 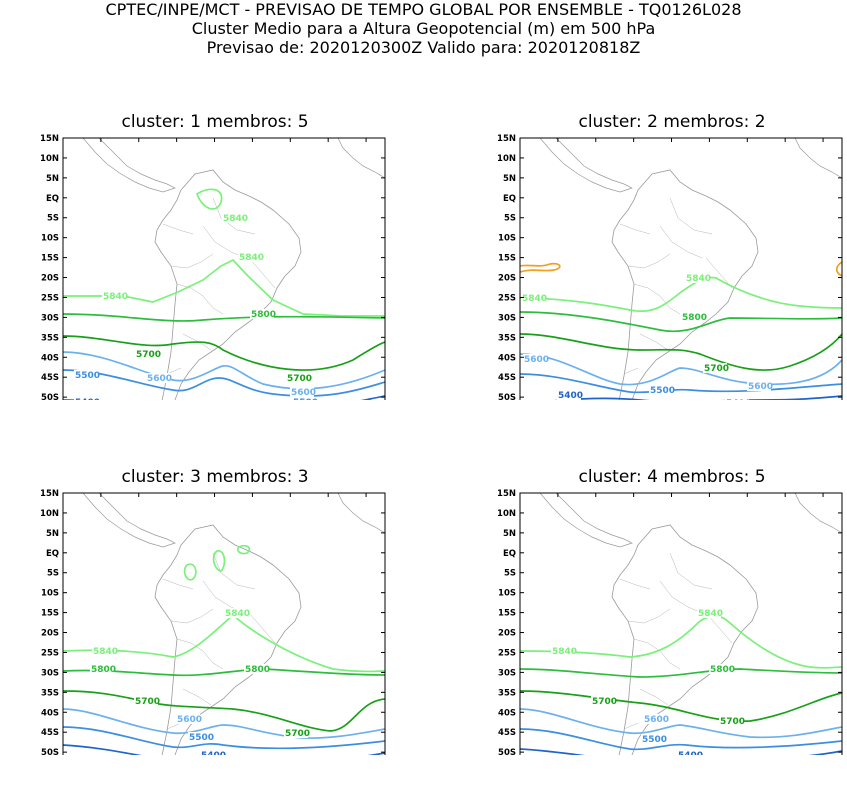 I want to click on panel-title: cluster: 2 membros: 2, so click(x=672, y=122).